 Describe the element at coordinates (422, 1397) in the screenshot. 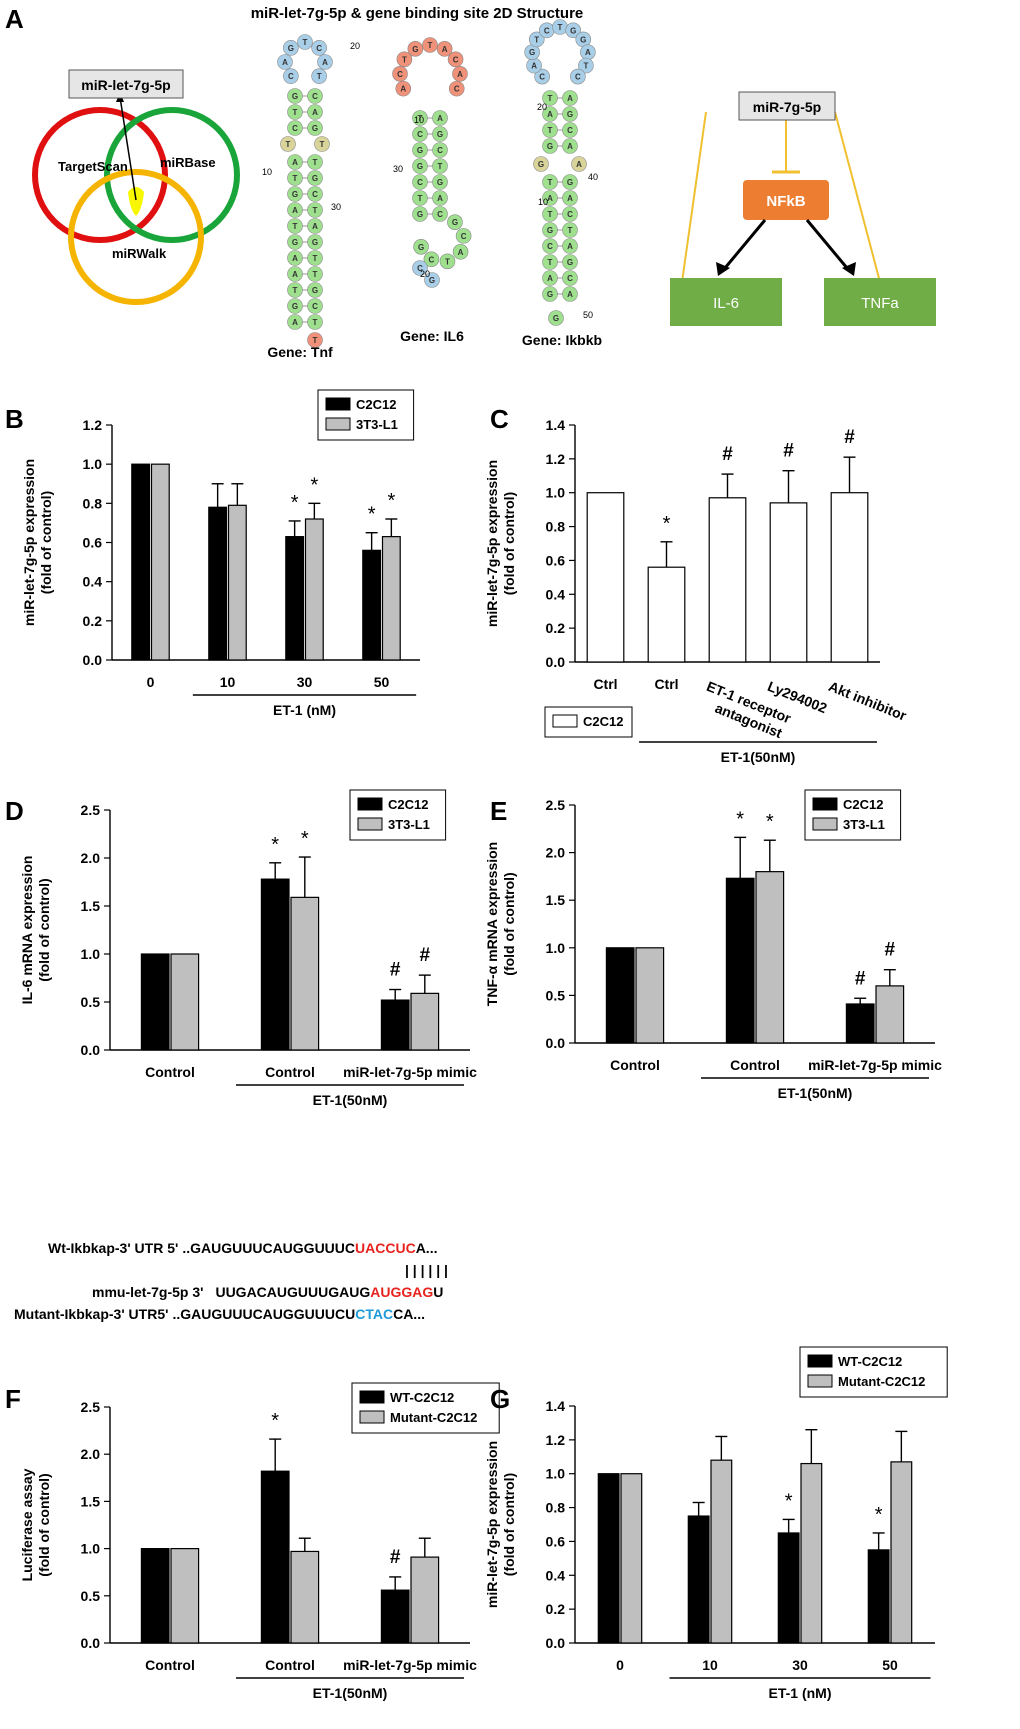

I see `panel-f-legend-label: WT-C2C12` at that location.